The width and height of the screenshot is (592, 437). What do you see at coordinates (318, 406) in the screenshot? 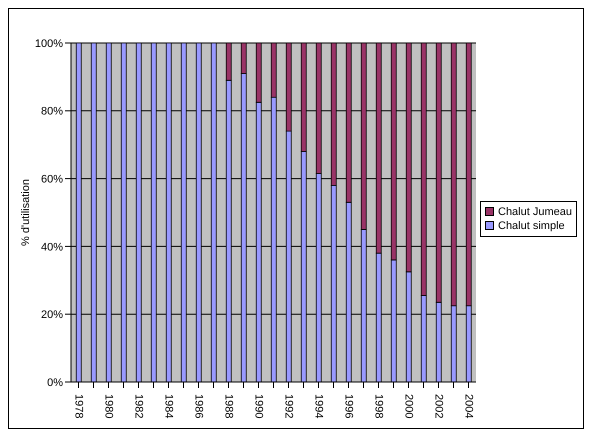
I see `x-tick-label: 1994` at bounding box center [318, 406].